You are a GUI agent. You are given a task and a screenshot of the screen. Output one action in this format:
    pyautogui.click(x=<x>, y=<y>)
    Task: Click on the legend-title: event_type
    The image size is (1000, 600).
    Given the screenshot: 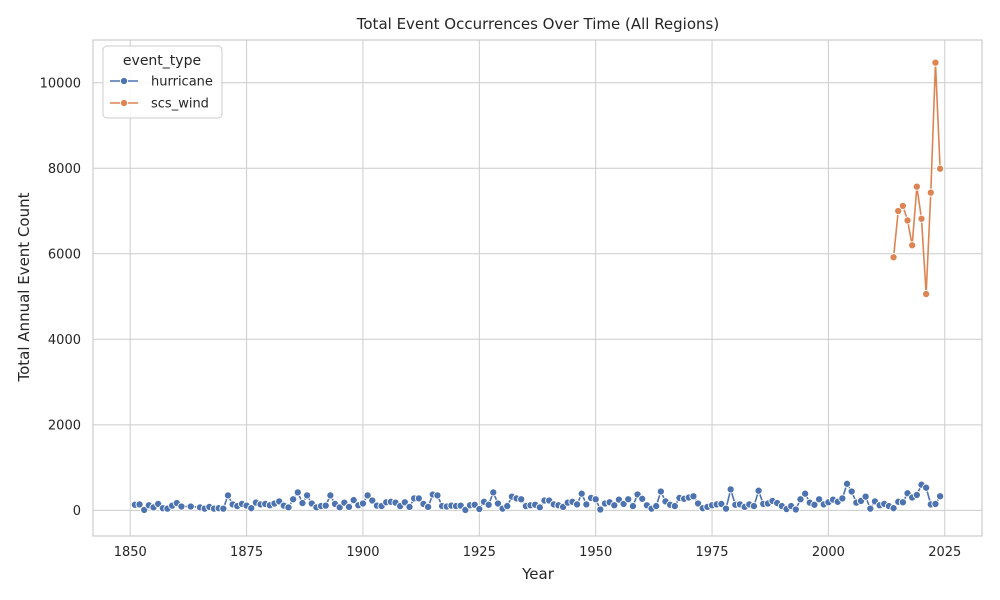 What is the action you would take?
    pyautogui.click(x=162, y=61)
    